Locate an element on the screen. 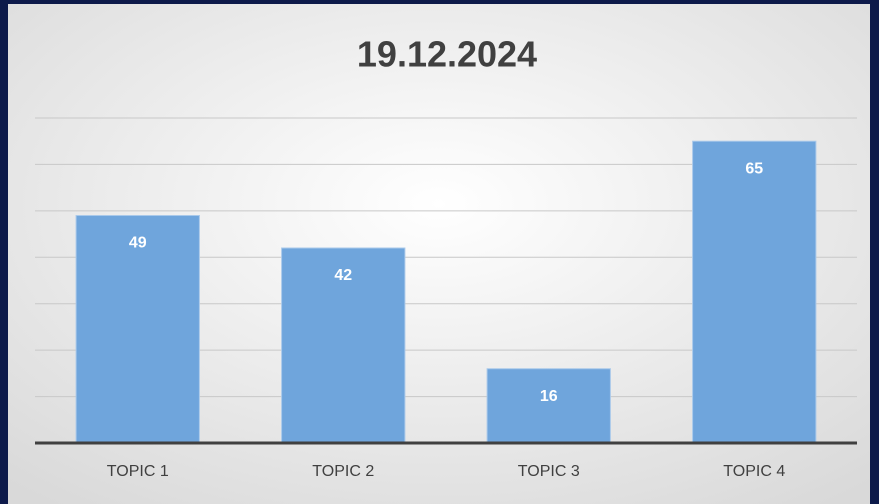 Image resolution: width=879 pixels, height=504 pixels. x-tick-label: TOPIC 2 is located at coordinates (343, 471).